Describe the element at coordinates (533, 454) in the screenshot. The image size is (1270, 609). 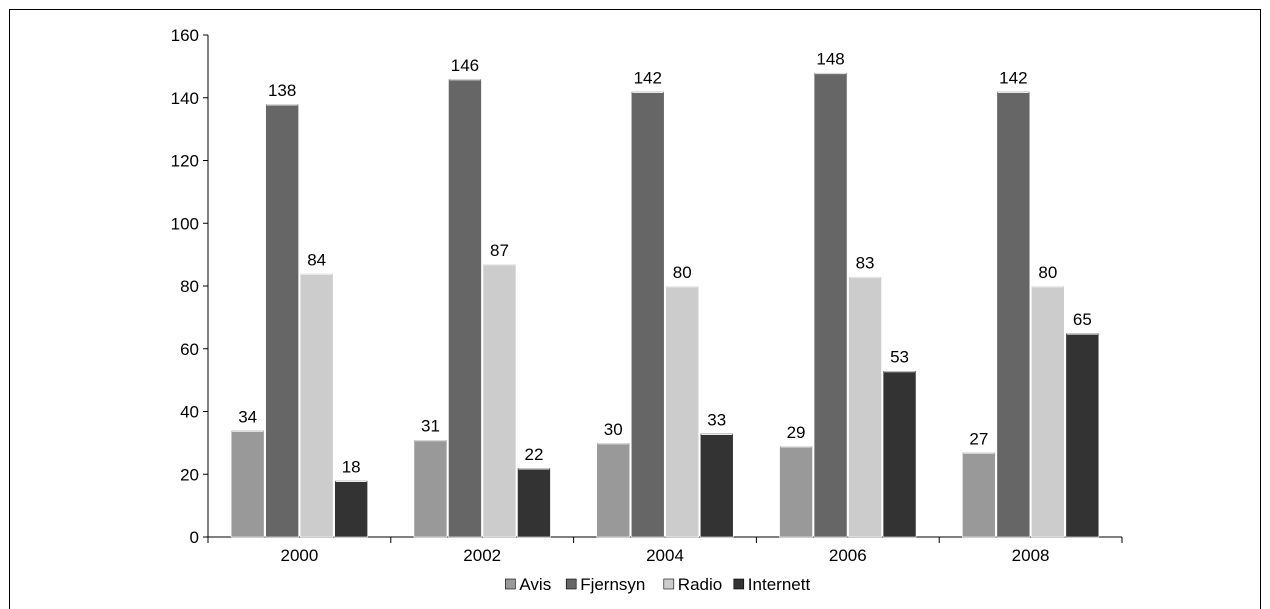
I see `data-label: 22` at that location.